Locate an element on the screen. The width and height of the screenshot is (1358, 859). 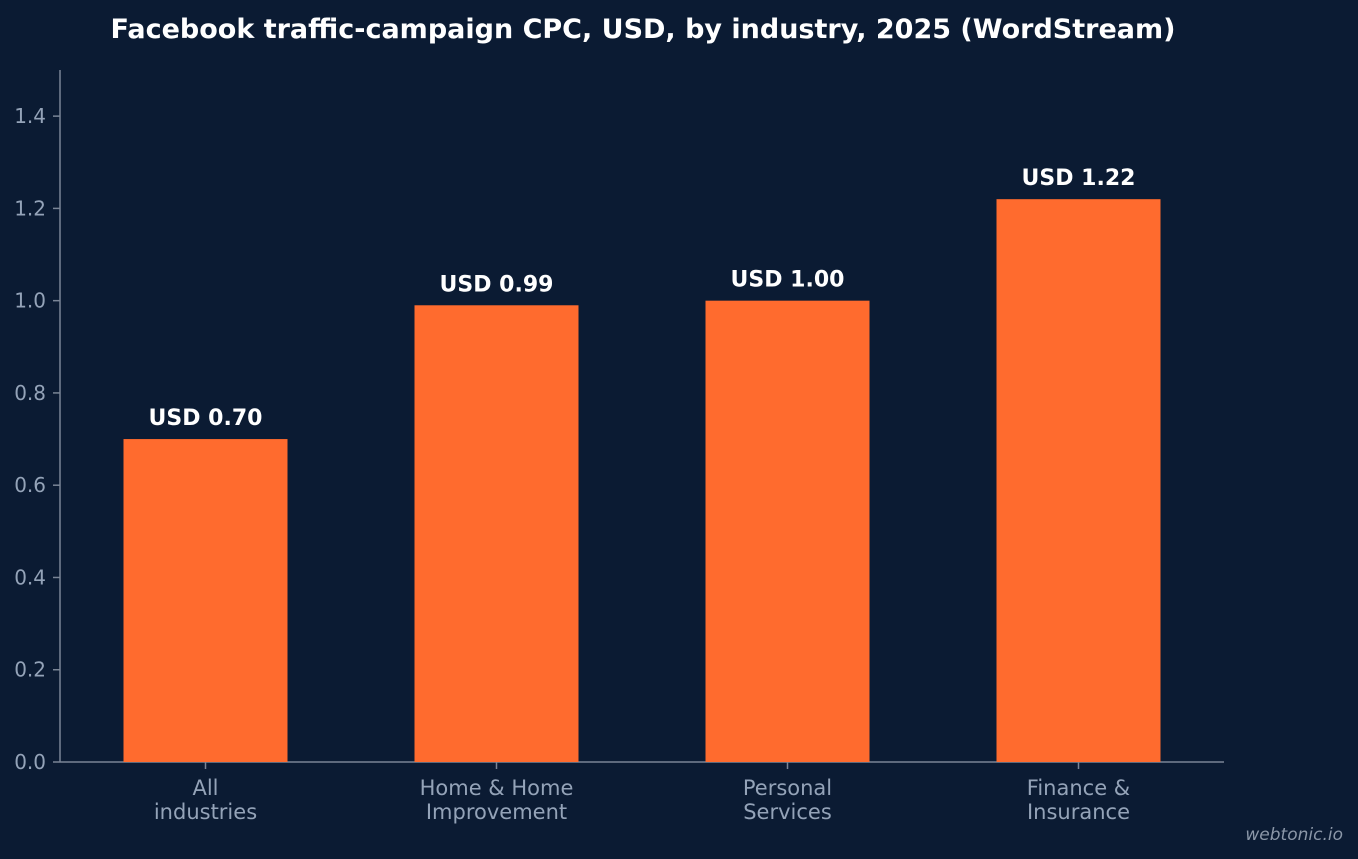
y-tick-label: 0.0 is located at coordinates (30, 762).